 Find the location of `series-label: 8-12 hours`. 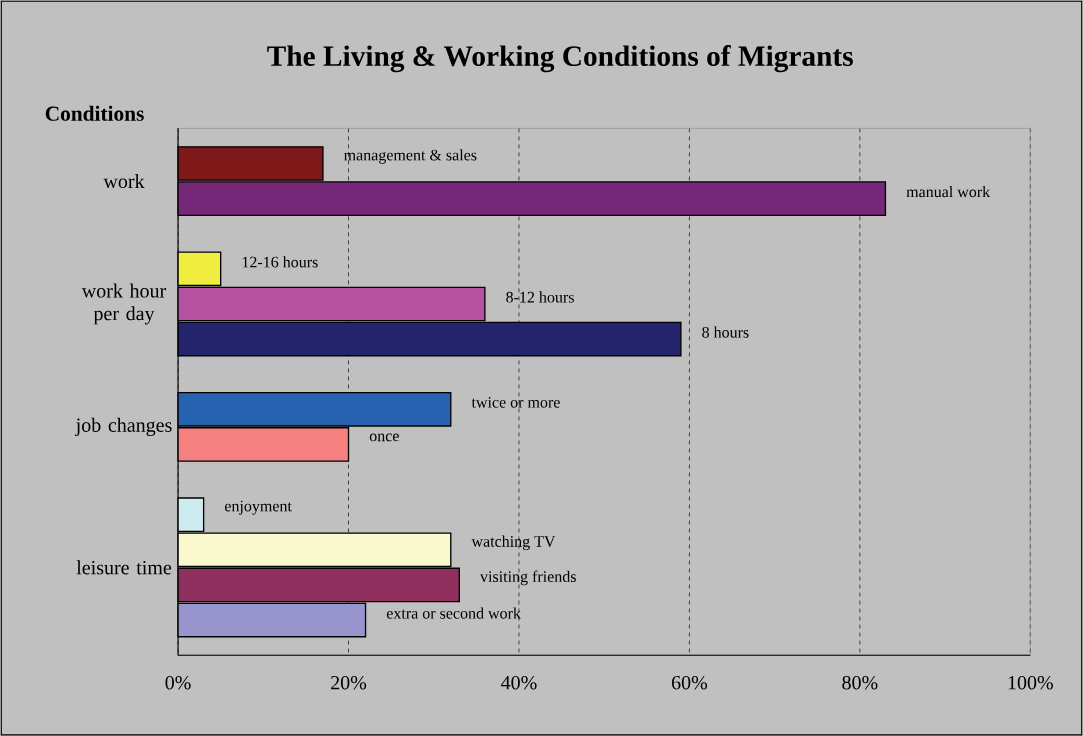

series-label: 8-12 hours is located at coordinates (540, 297).